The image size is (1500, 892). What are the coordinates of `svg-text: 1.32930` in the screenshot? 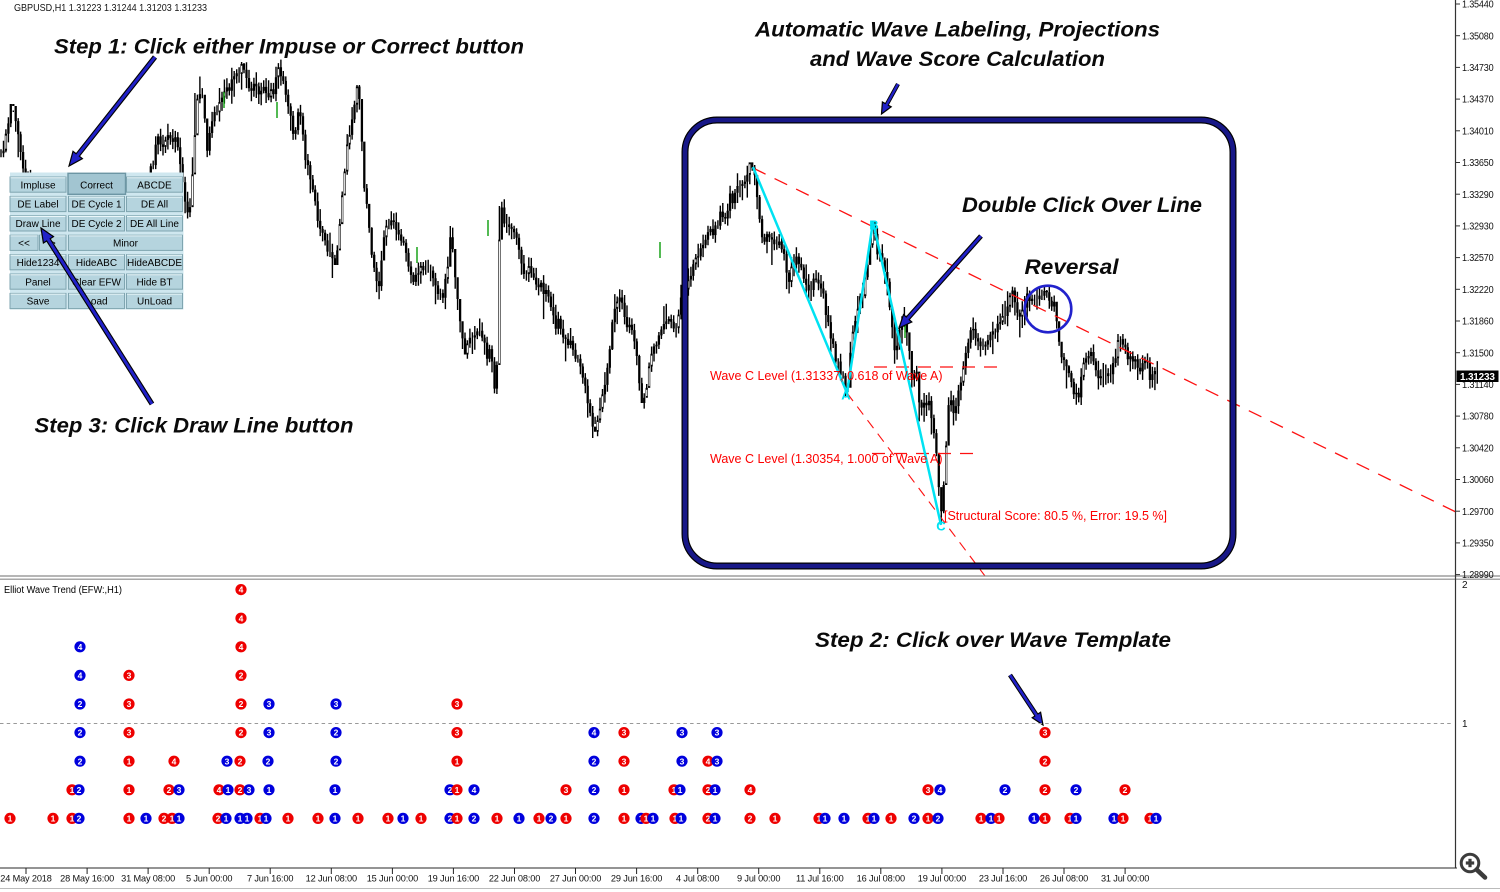 It's located at (1478, 227).